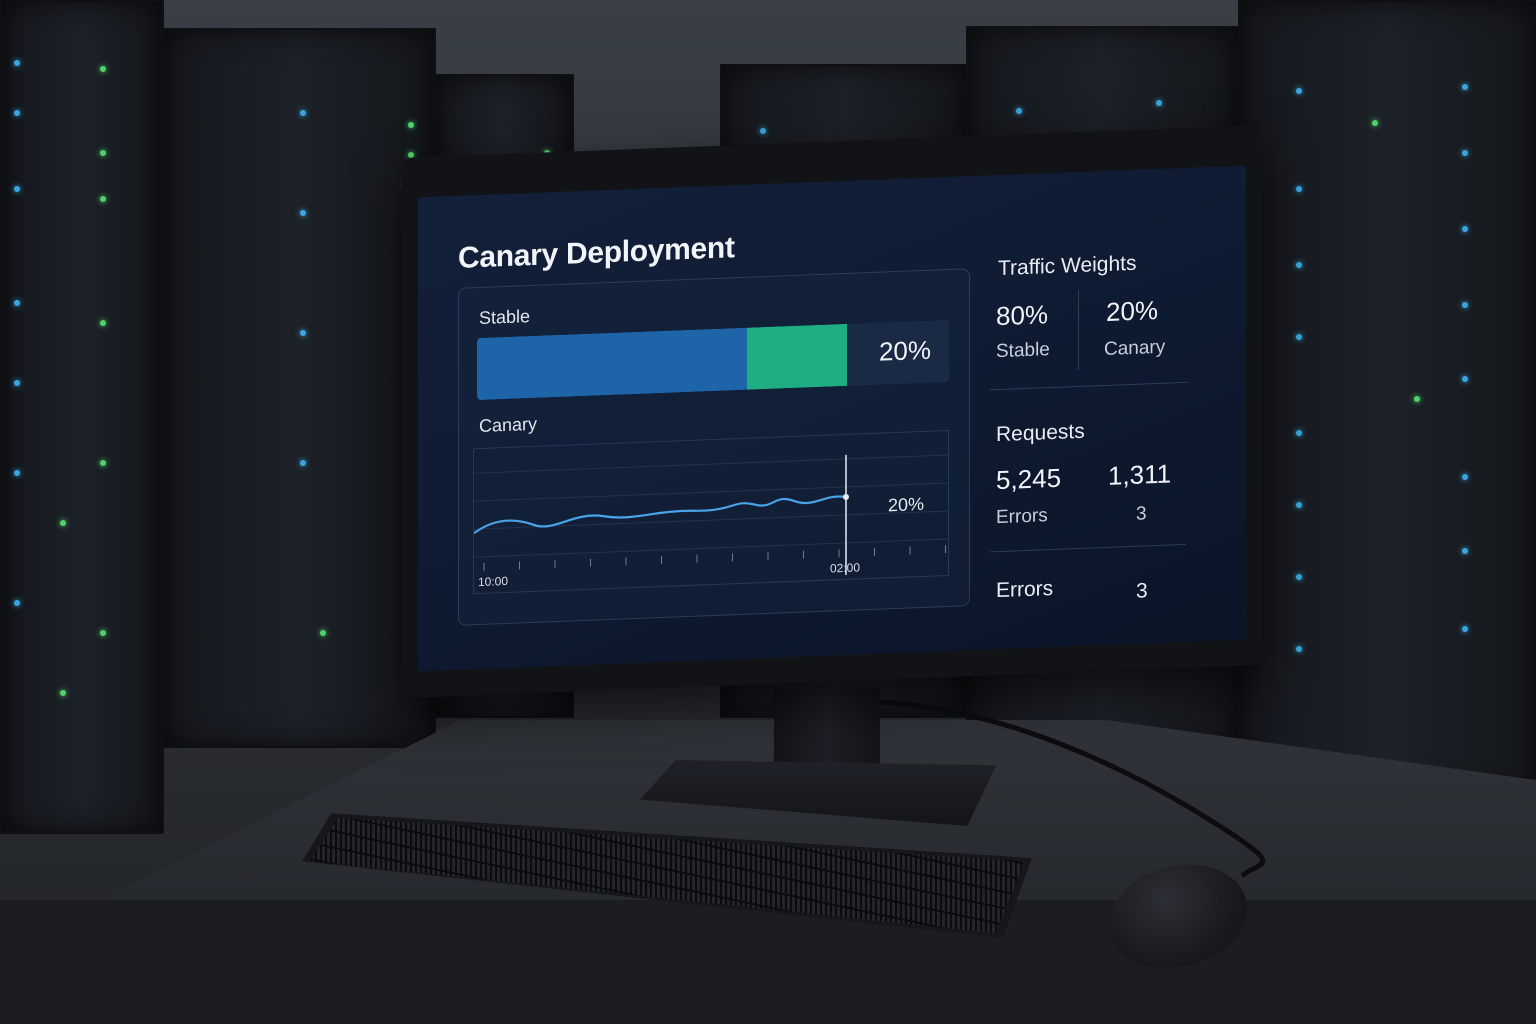 Image resolution: width=1536 pixels, height=1024 pixels. Describe the element at coordinates (660, 515) in the screenshot. I see `canary-series-line` at that location.